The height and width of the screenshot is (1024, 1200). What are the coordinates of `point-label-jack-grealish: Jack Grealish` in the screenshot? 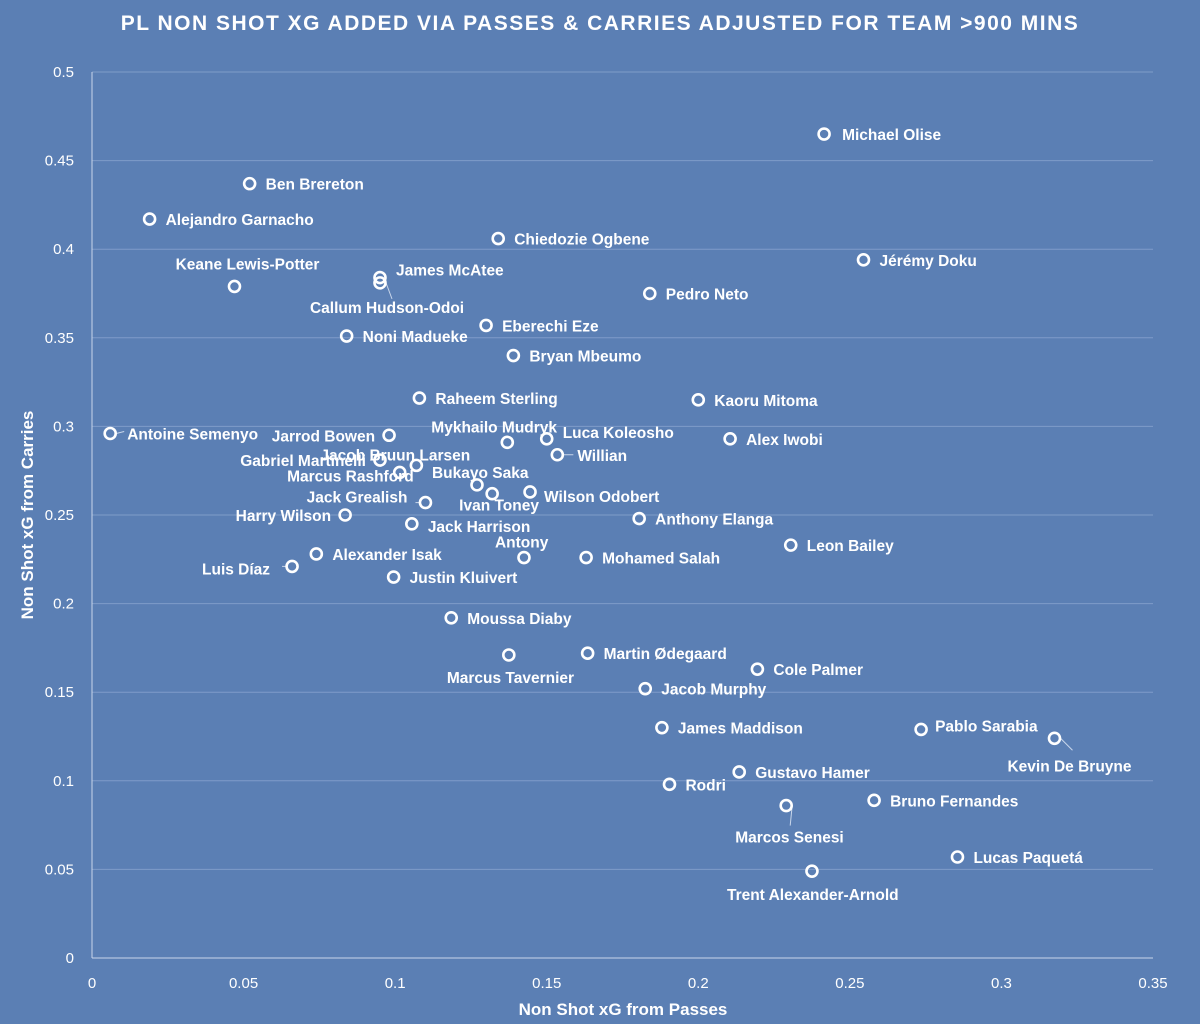 It's located at (357, 498).